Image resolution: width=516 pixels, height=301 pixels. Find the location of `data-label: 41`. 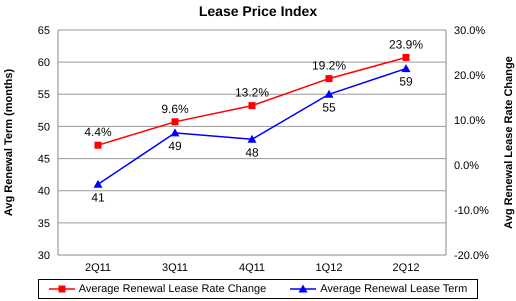

data-label: 41 is located at coordinates (98, 197).